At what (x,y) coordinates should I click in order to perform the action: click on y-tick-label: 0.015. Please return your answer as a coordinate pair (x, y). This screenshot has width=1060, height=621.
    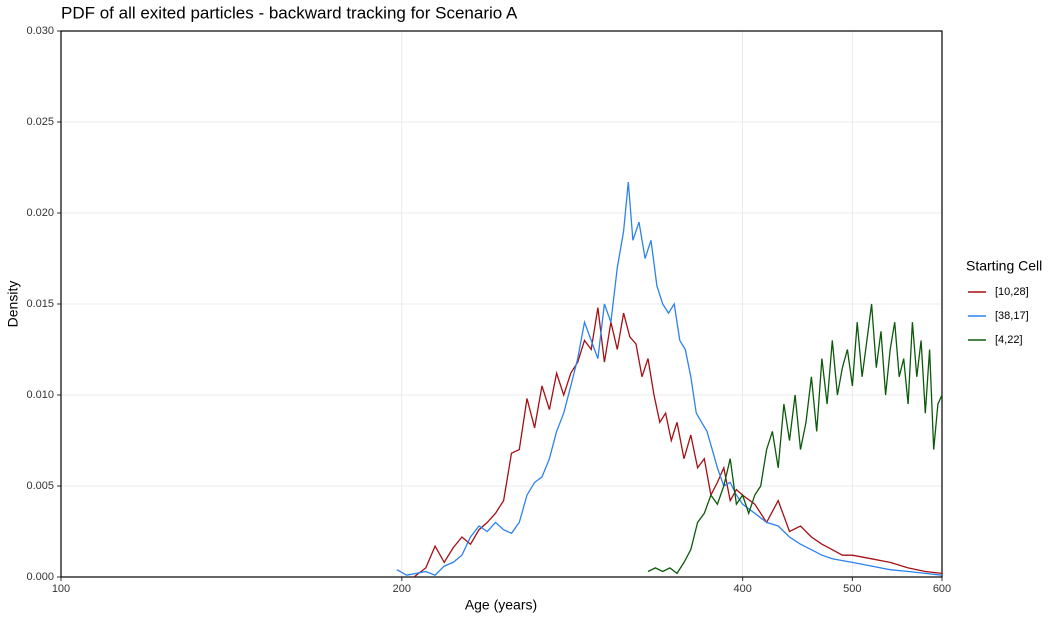
    Looking at the image, I should click on (40, 304).